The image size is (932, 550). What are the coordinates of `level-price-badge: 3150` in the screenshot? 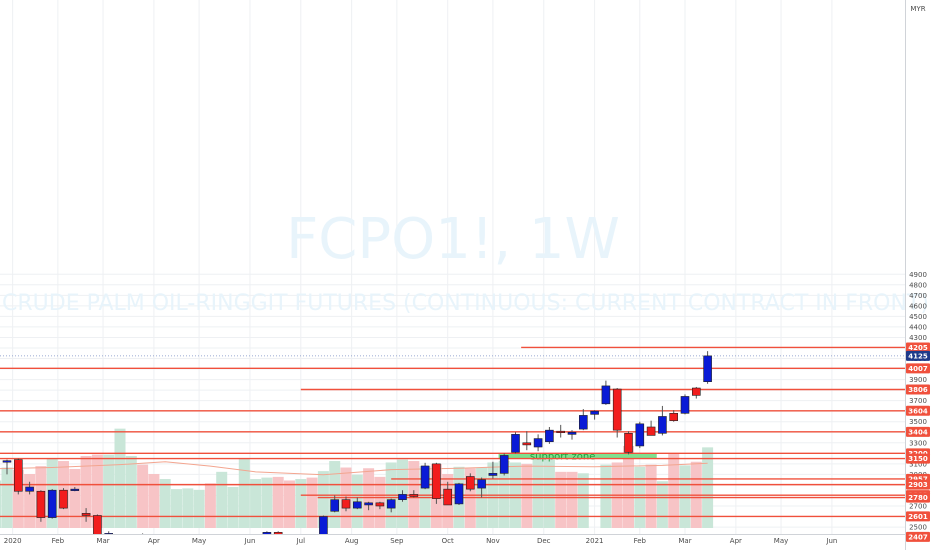 It's located at (918, 458).